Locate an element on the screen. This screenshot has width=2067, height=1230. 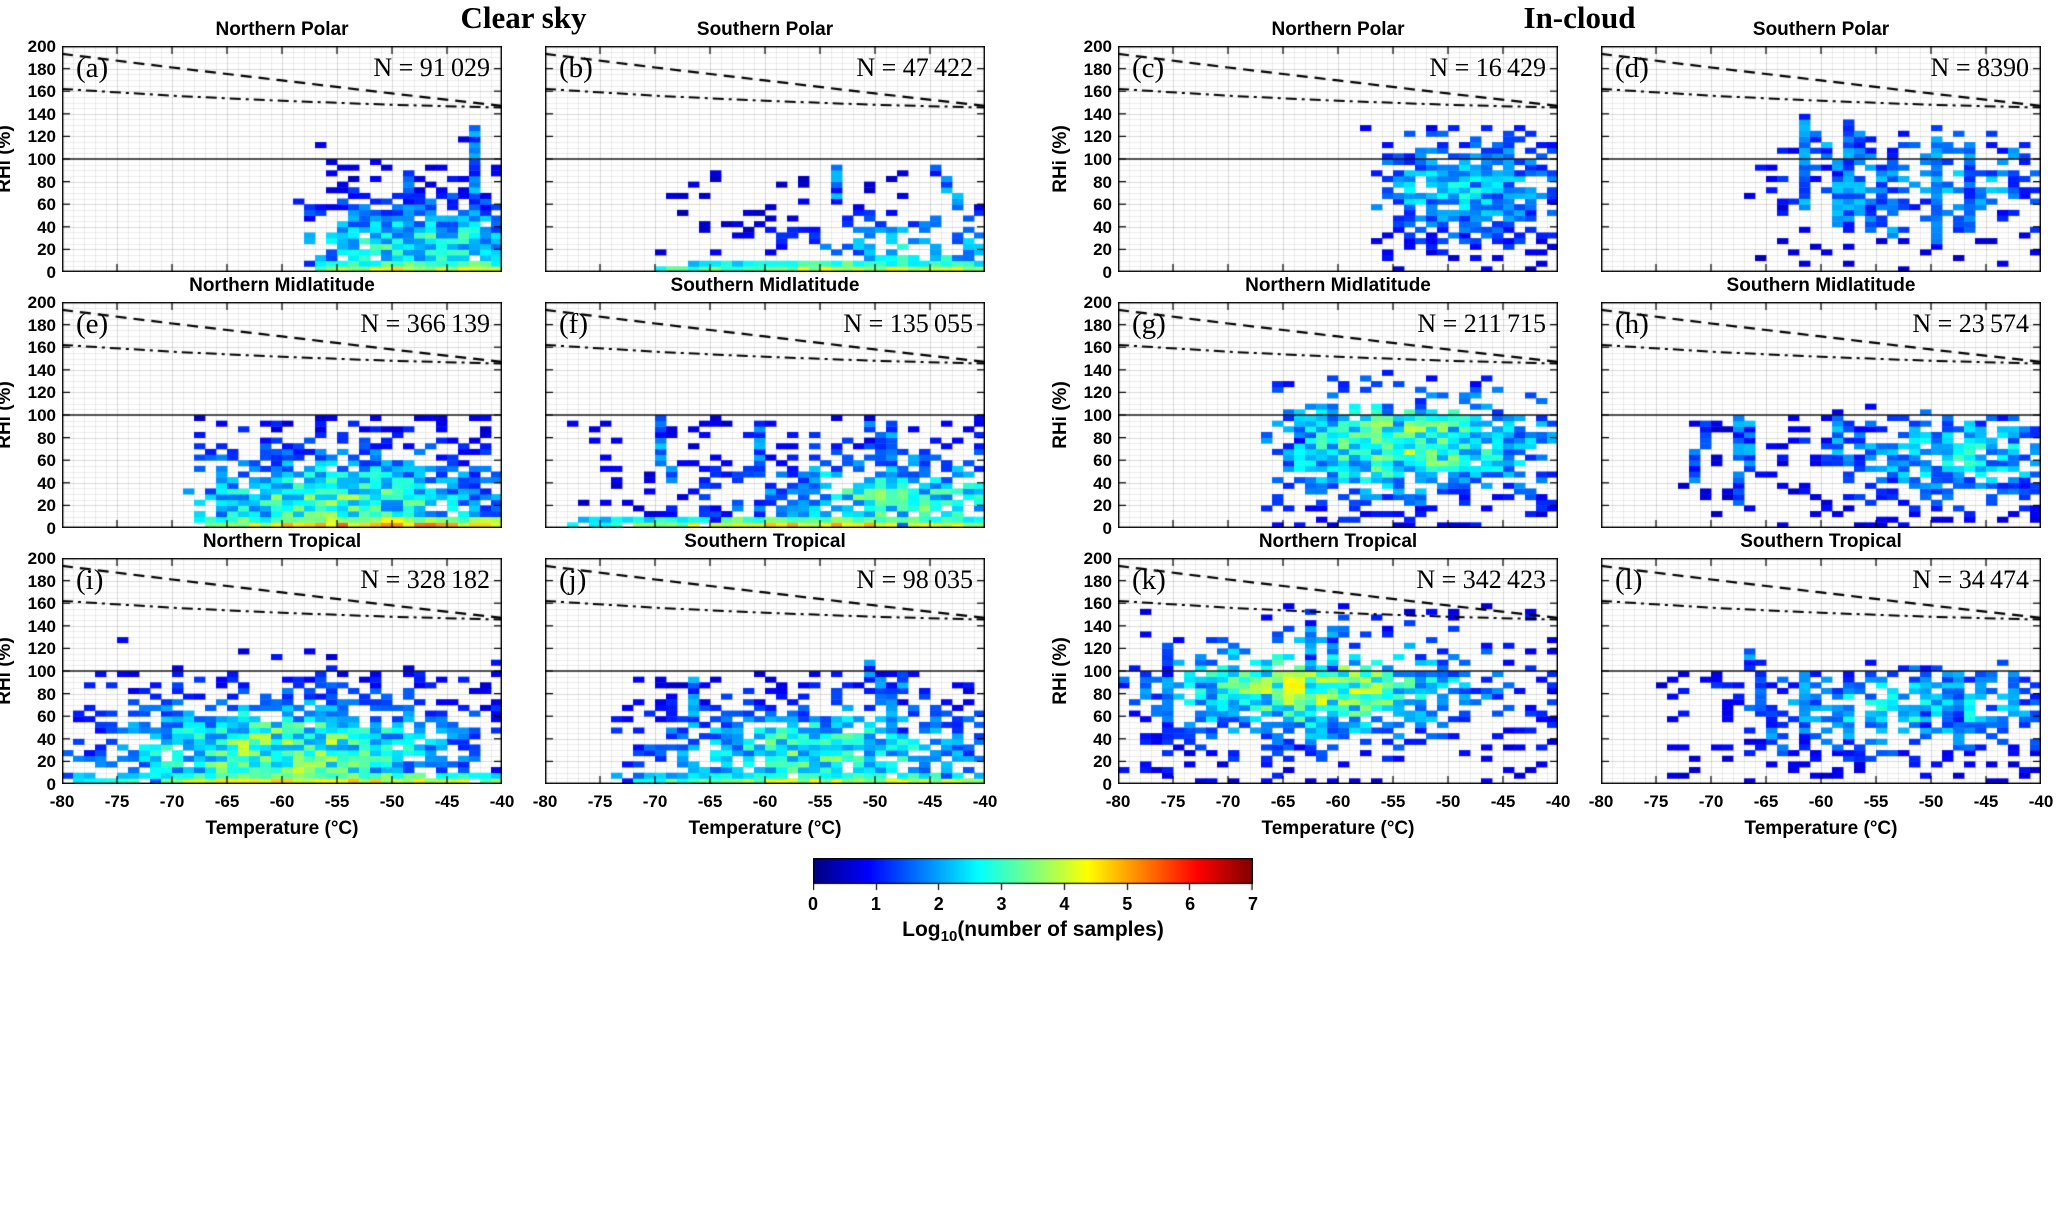
panel-letter: (d) is located at coordinates (1632, 68).